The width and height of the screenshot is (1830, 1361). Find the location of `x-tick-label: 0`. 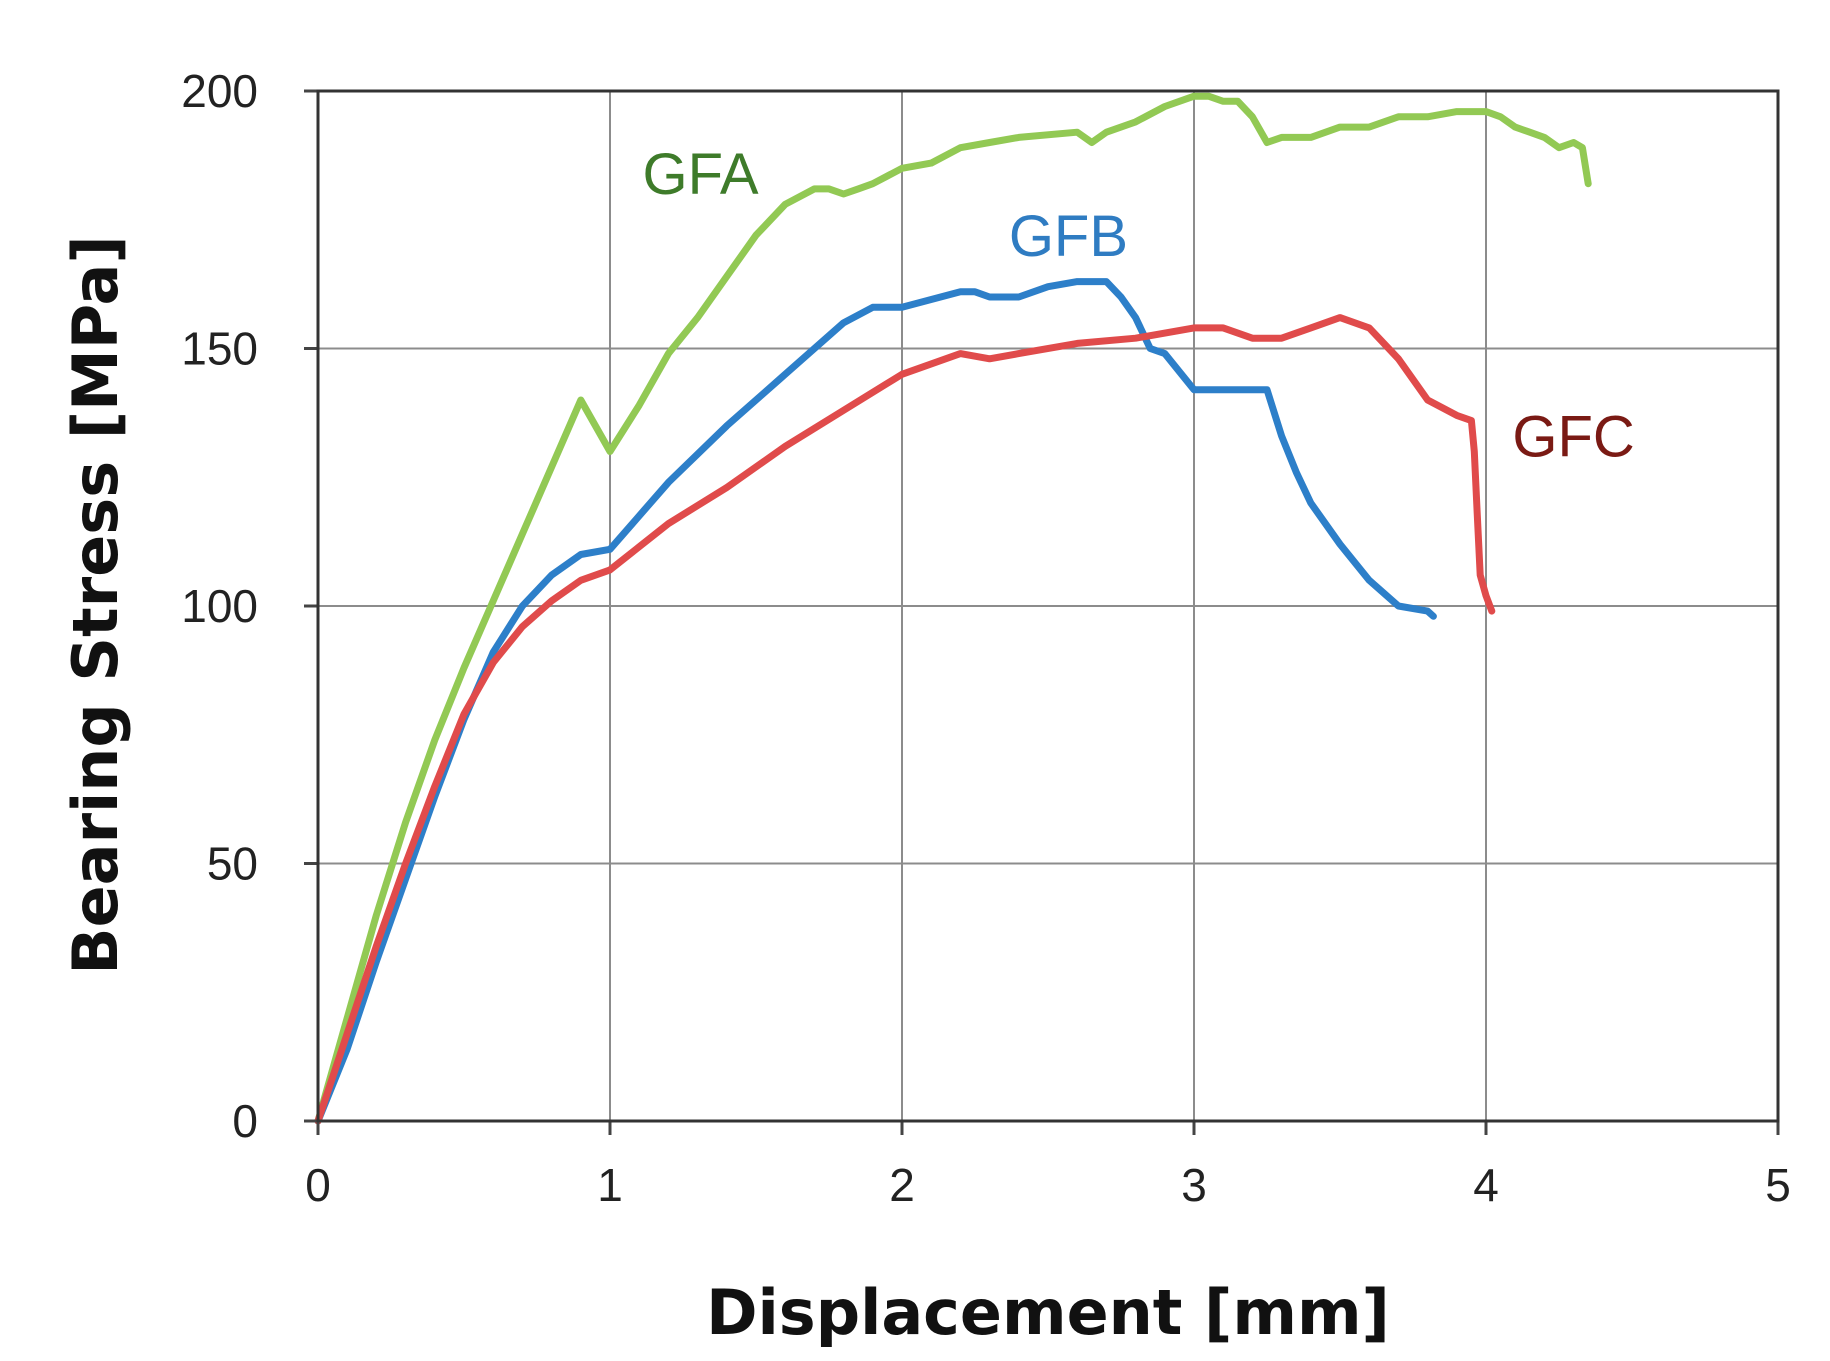

x-tick-label: 0 is located at coordinates (318, 1185).